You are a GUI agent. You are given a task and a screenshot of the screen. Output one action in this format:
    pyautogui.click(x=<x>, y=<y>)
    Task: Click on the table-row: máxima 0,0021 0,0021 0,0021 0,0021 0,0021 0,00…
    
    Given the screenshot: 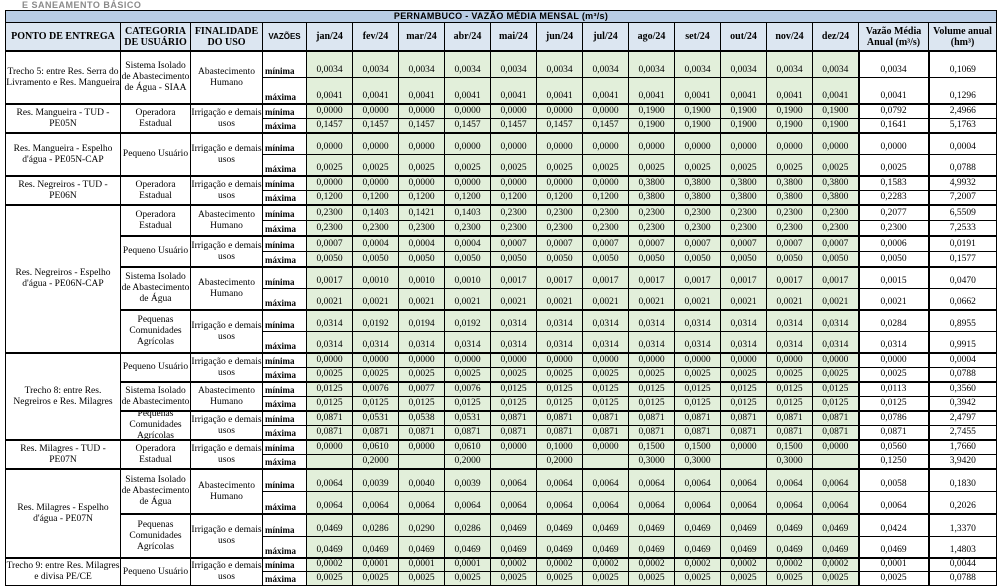 What is the action you would take?
    pyautogui.click(x=502, y=299)
    